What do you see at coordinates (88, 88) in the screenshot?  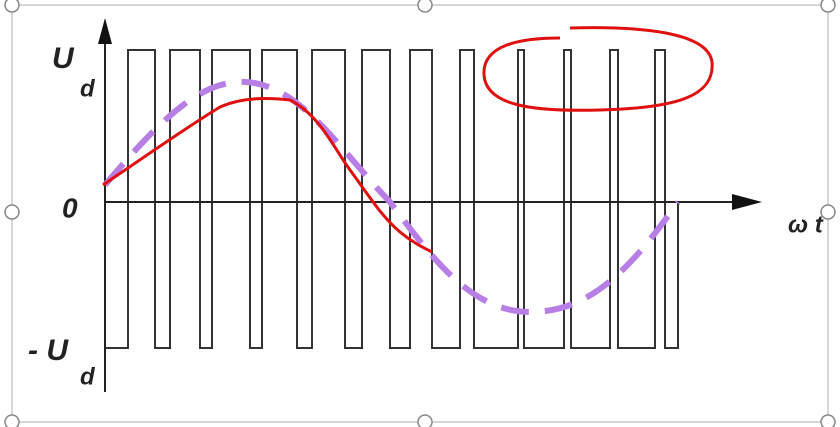 I see `label-ud-sub: d` at bounding box center [88, 88].